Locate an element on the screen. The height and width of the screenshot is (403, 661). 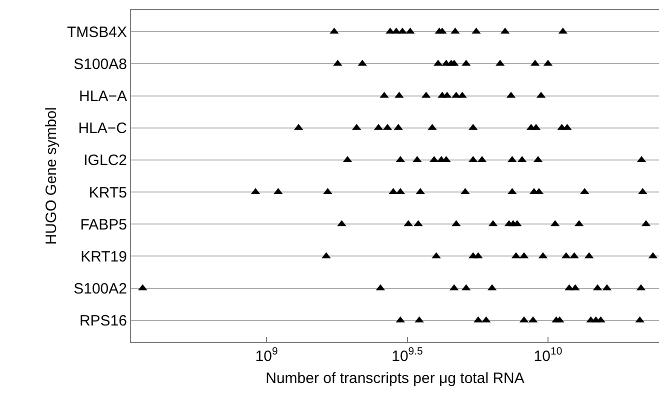
x-tick-label: 10$^{9.5}$ is located at coordinates (408, 355).